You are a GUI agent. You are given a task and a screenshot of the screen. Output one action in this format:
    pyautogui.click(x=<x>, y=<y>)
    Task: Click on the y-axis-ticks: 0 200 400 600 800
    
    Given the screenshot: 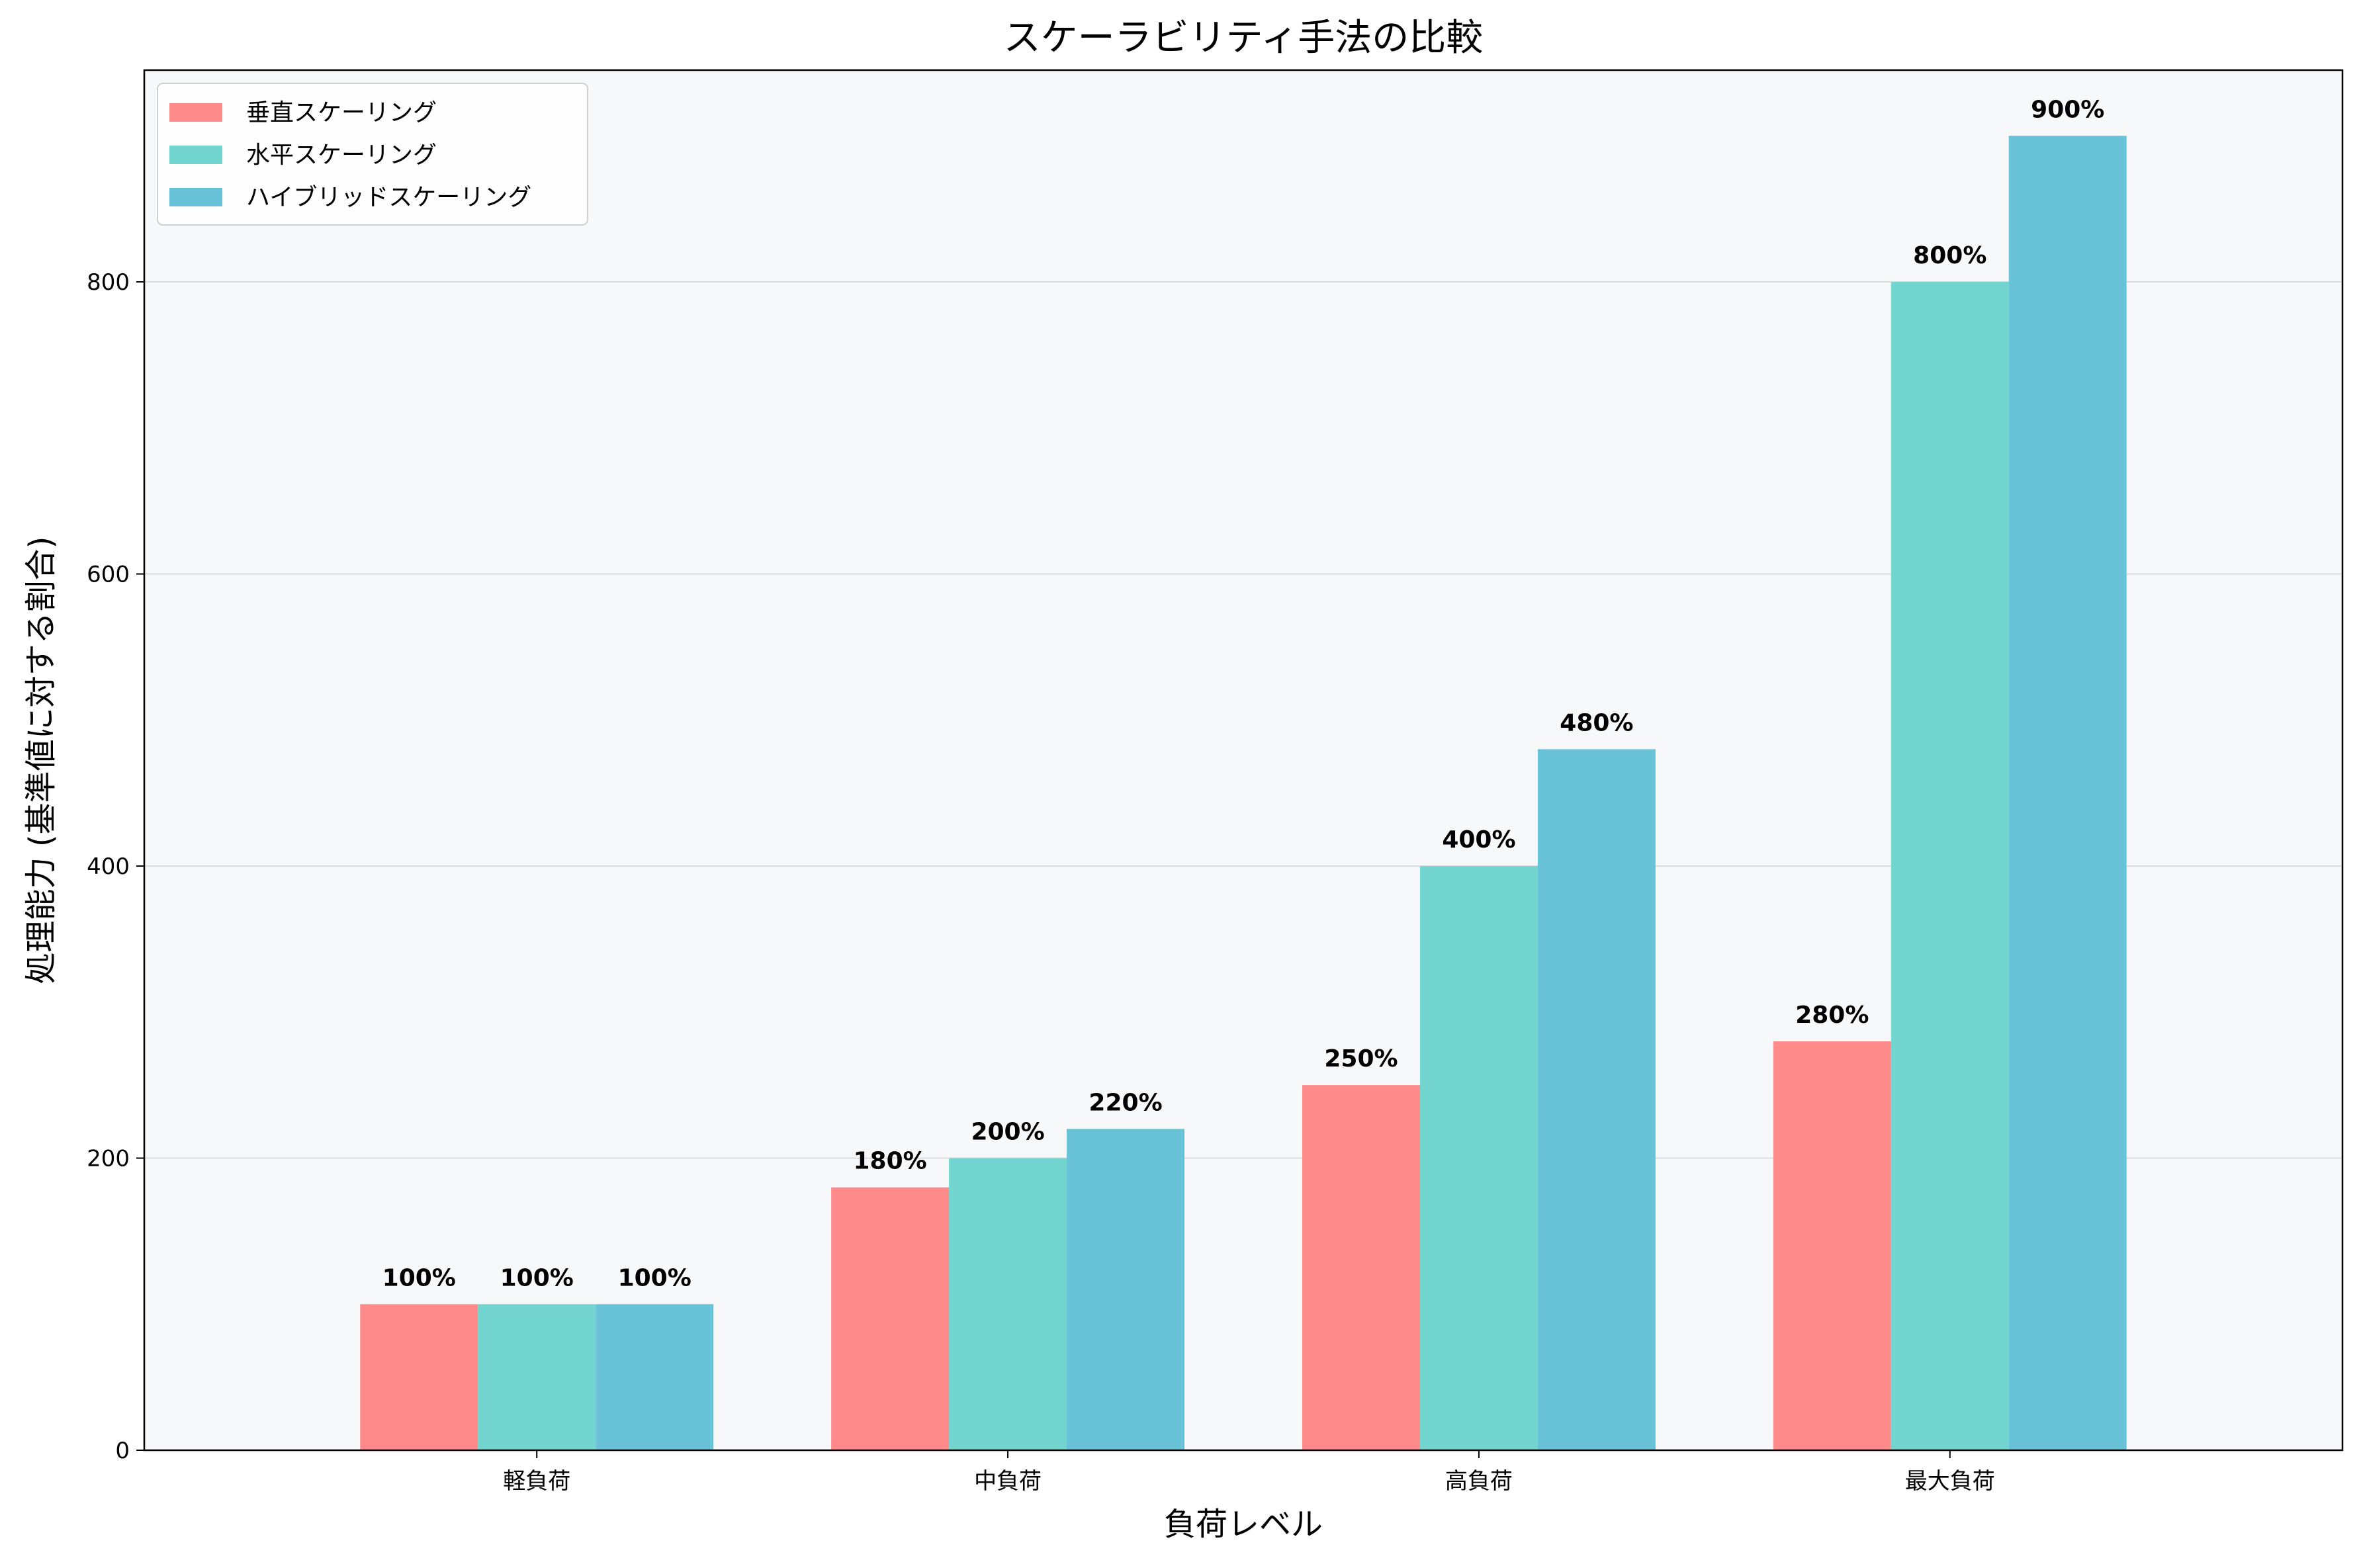 What is the action you would take?
    pyautogui.click(x=115, y=866)
    